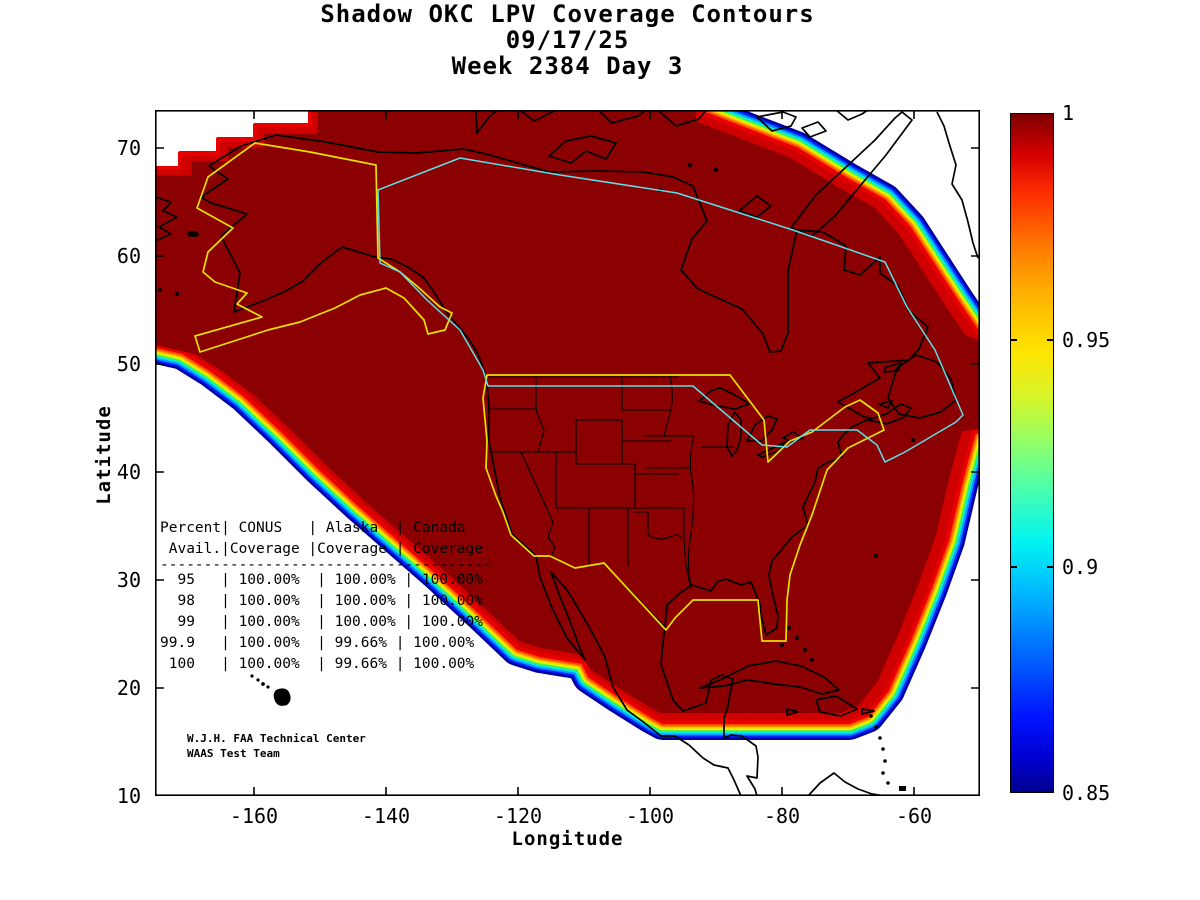 The image size is (1200, 900). I want to click on x-axis-label: Longitude, so click(567, 839).